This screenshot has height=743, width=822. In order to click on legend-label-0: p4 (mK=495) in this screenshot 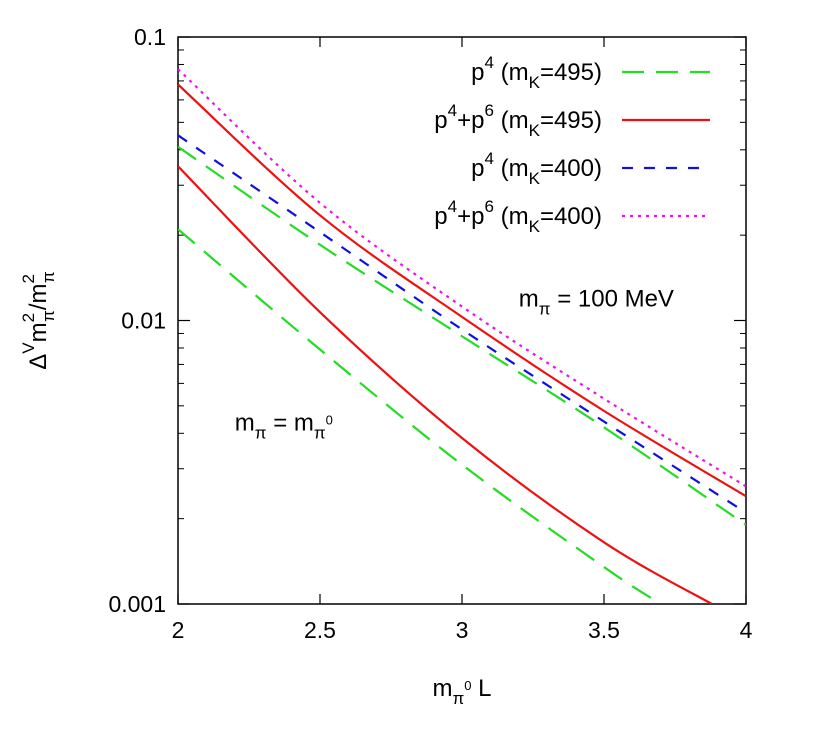, I will do `click(536, 72)`.